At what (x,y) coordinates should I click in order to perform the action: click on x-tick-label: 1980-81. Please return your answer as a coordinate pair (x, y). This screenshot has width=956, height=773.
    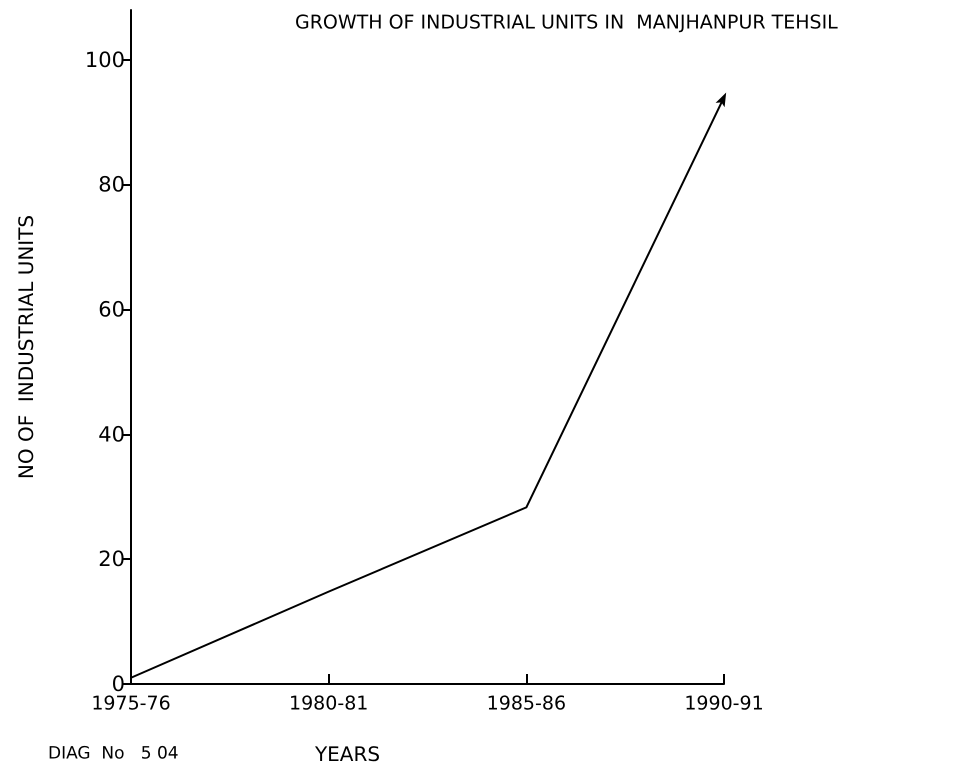
    Looking at the image, I should click on (328, 703).